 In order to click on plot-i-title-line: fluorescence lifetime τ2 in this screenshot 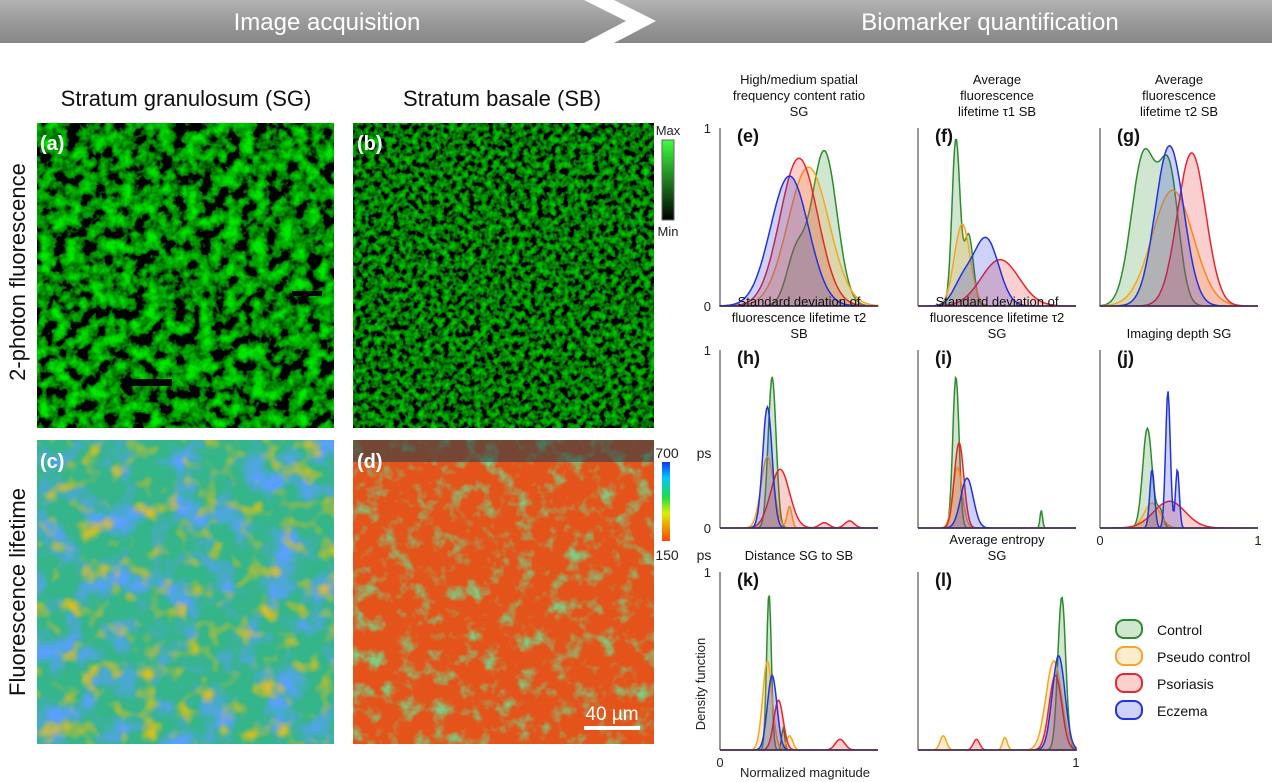, I will do `click(997, 317)`.